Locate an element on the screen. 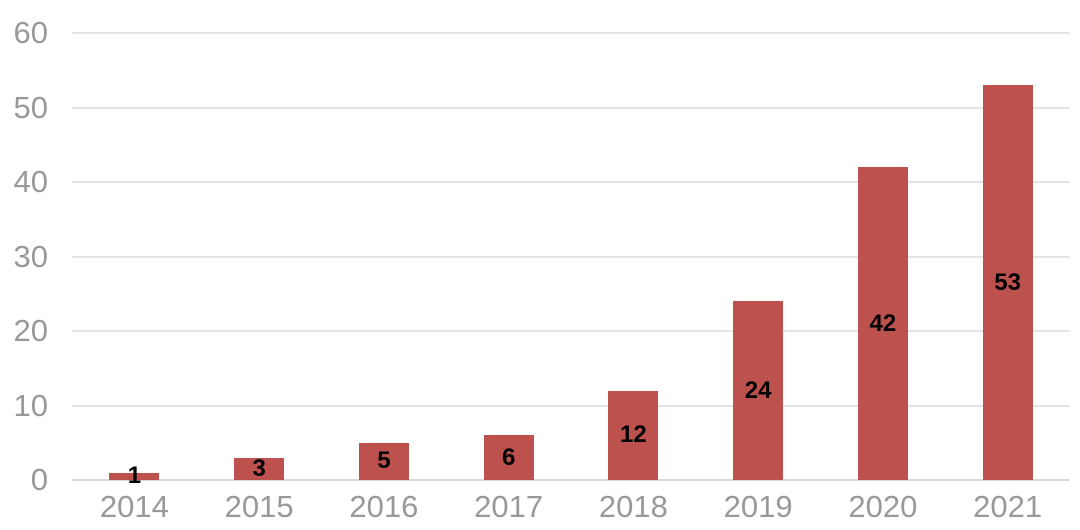 The width and height of the screenshot is (1080, 530). bar-value-label: 12 is located at coordinates (633, 435).